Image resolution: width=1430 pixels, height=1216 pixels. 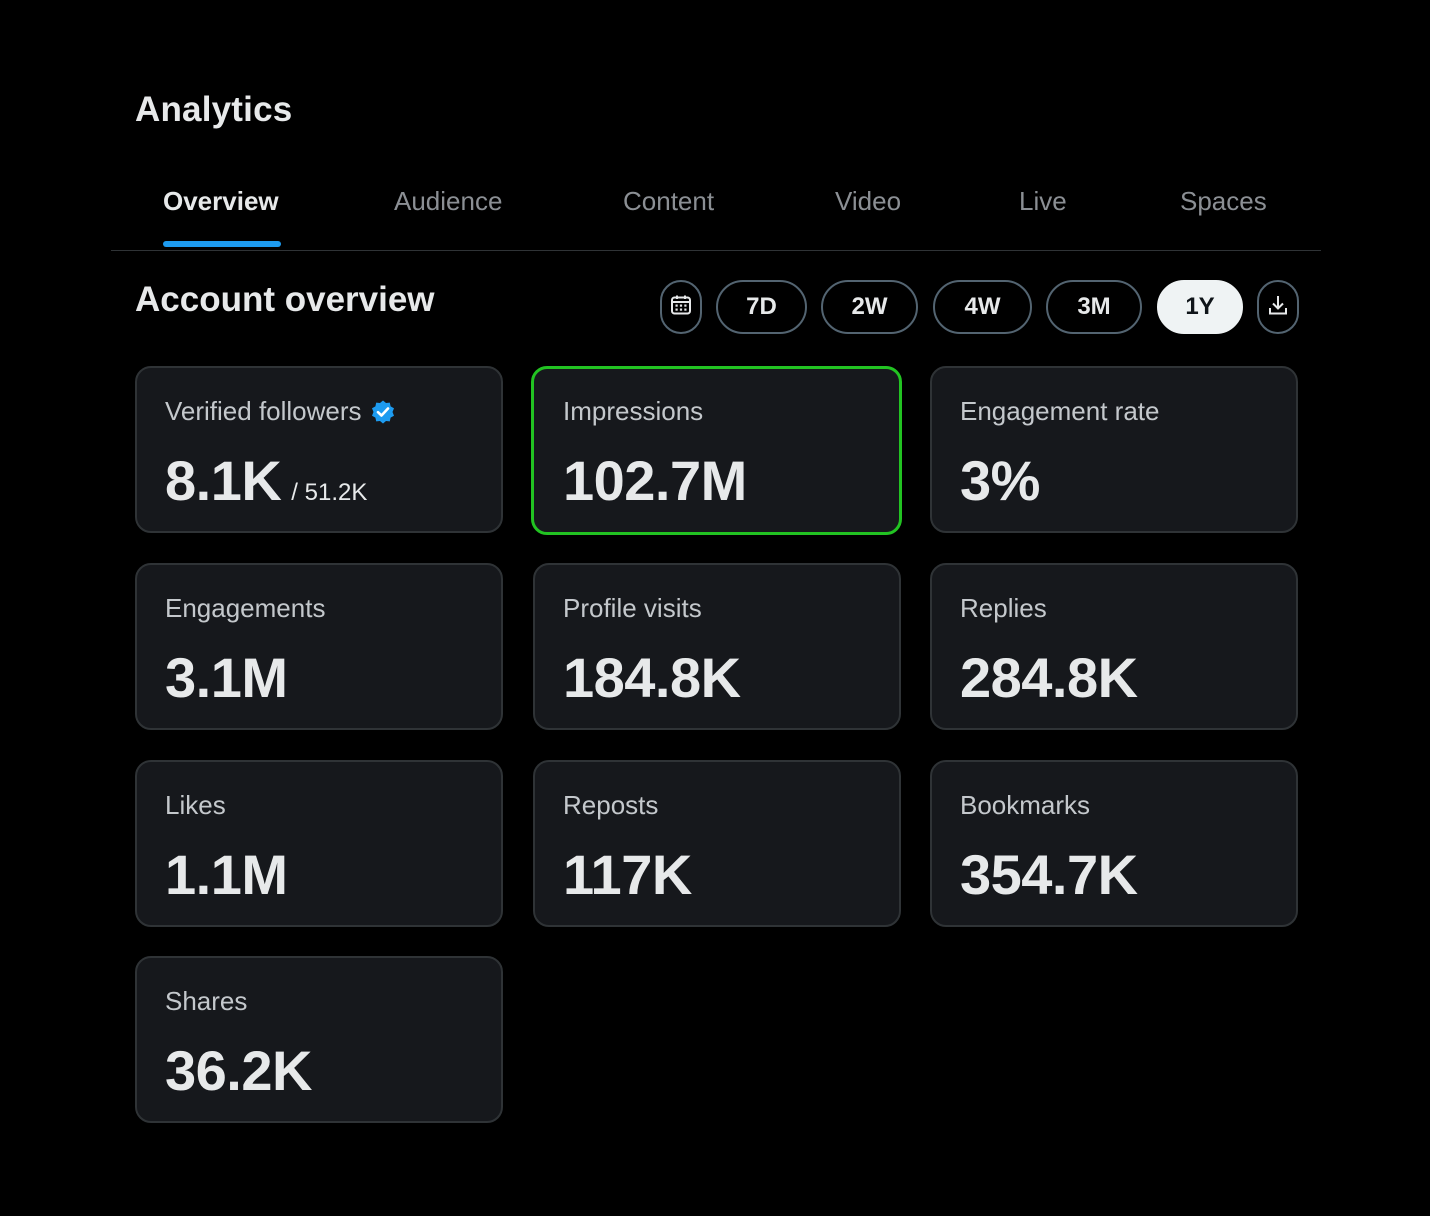 I want to click on section-title: Account overview, so click(x=285, y=299).